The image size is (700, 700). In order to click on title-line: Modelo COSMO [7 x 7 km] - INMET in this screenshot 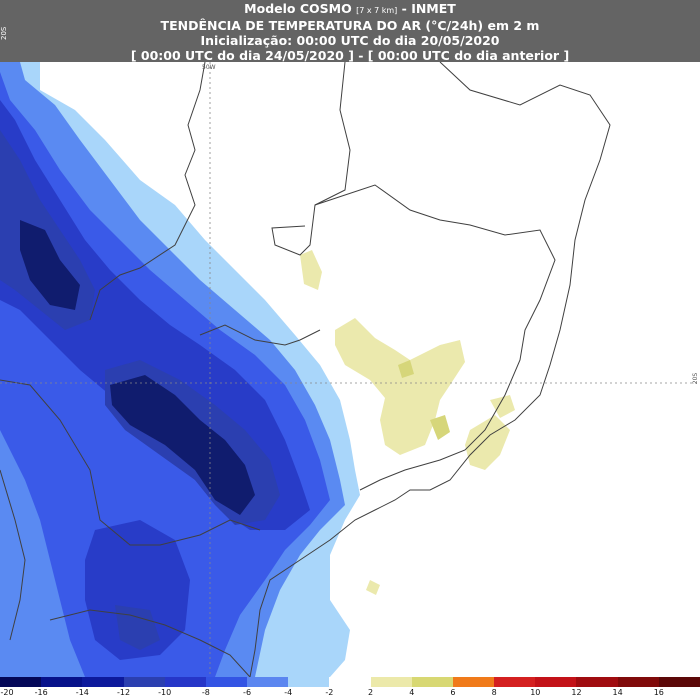, I will do `click(350, 9)`.